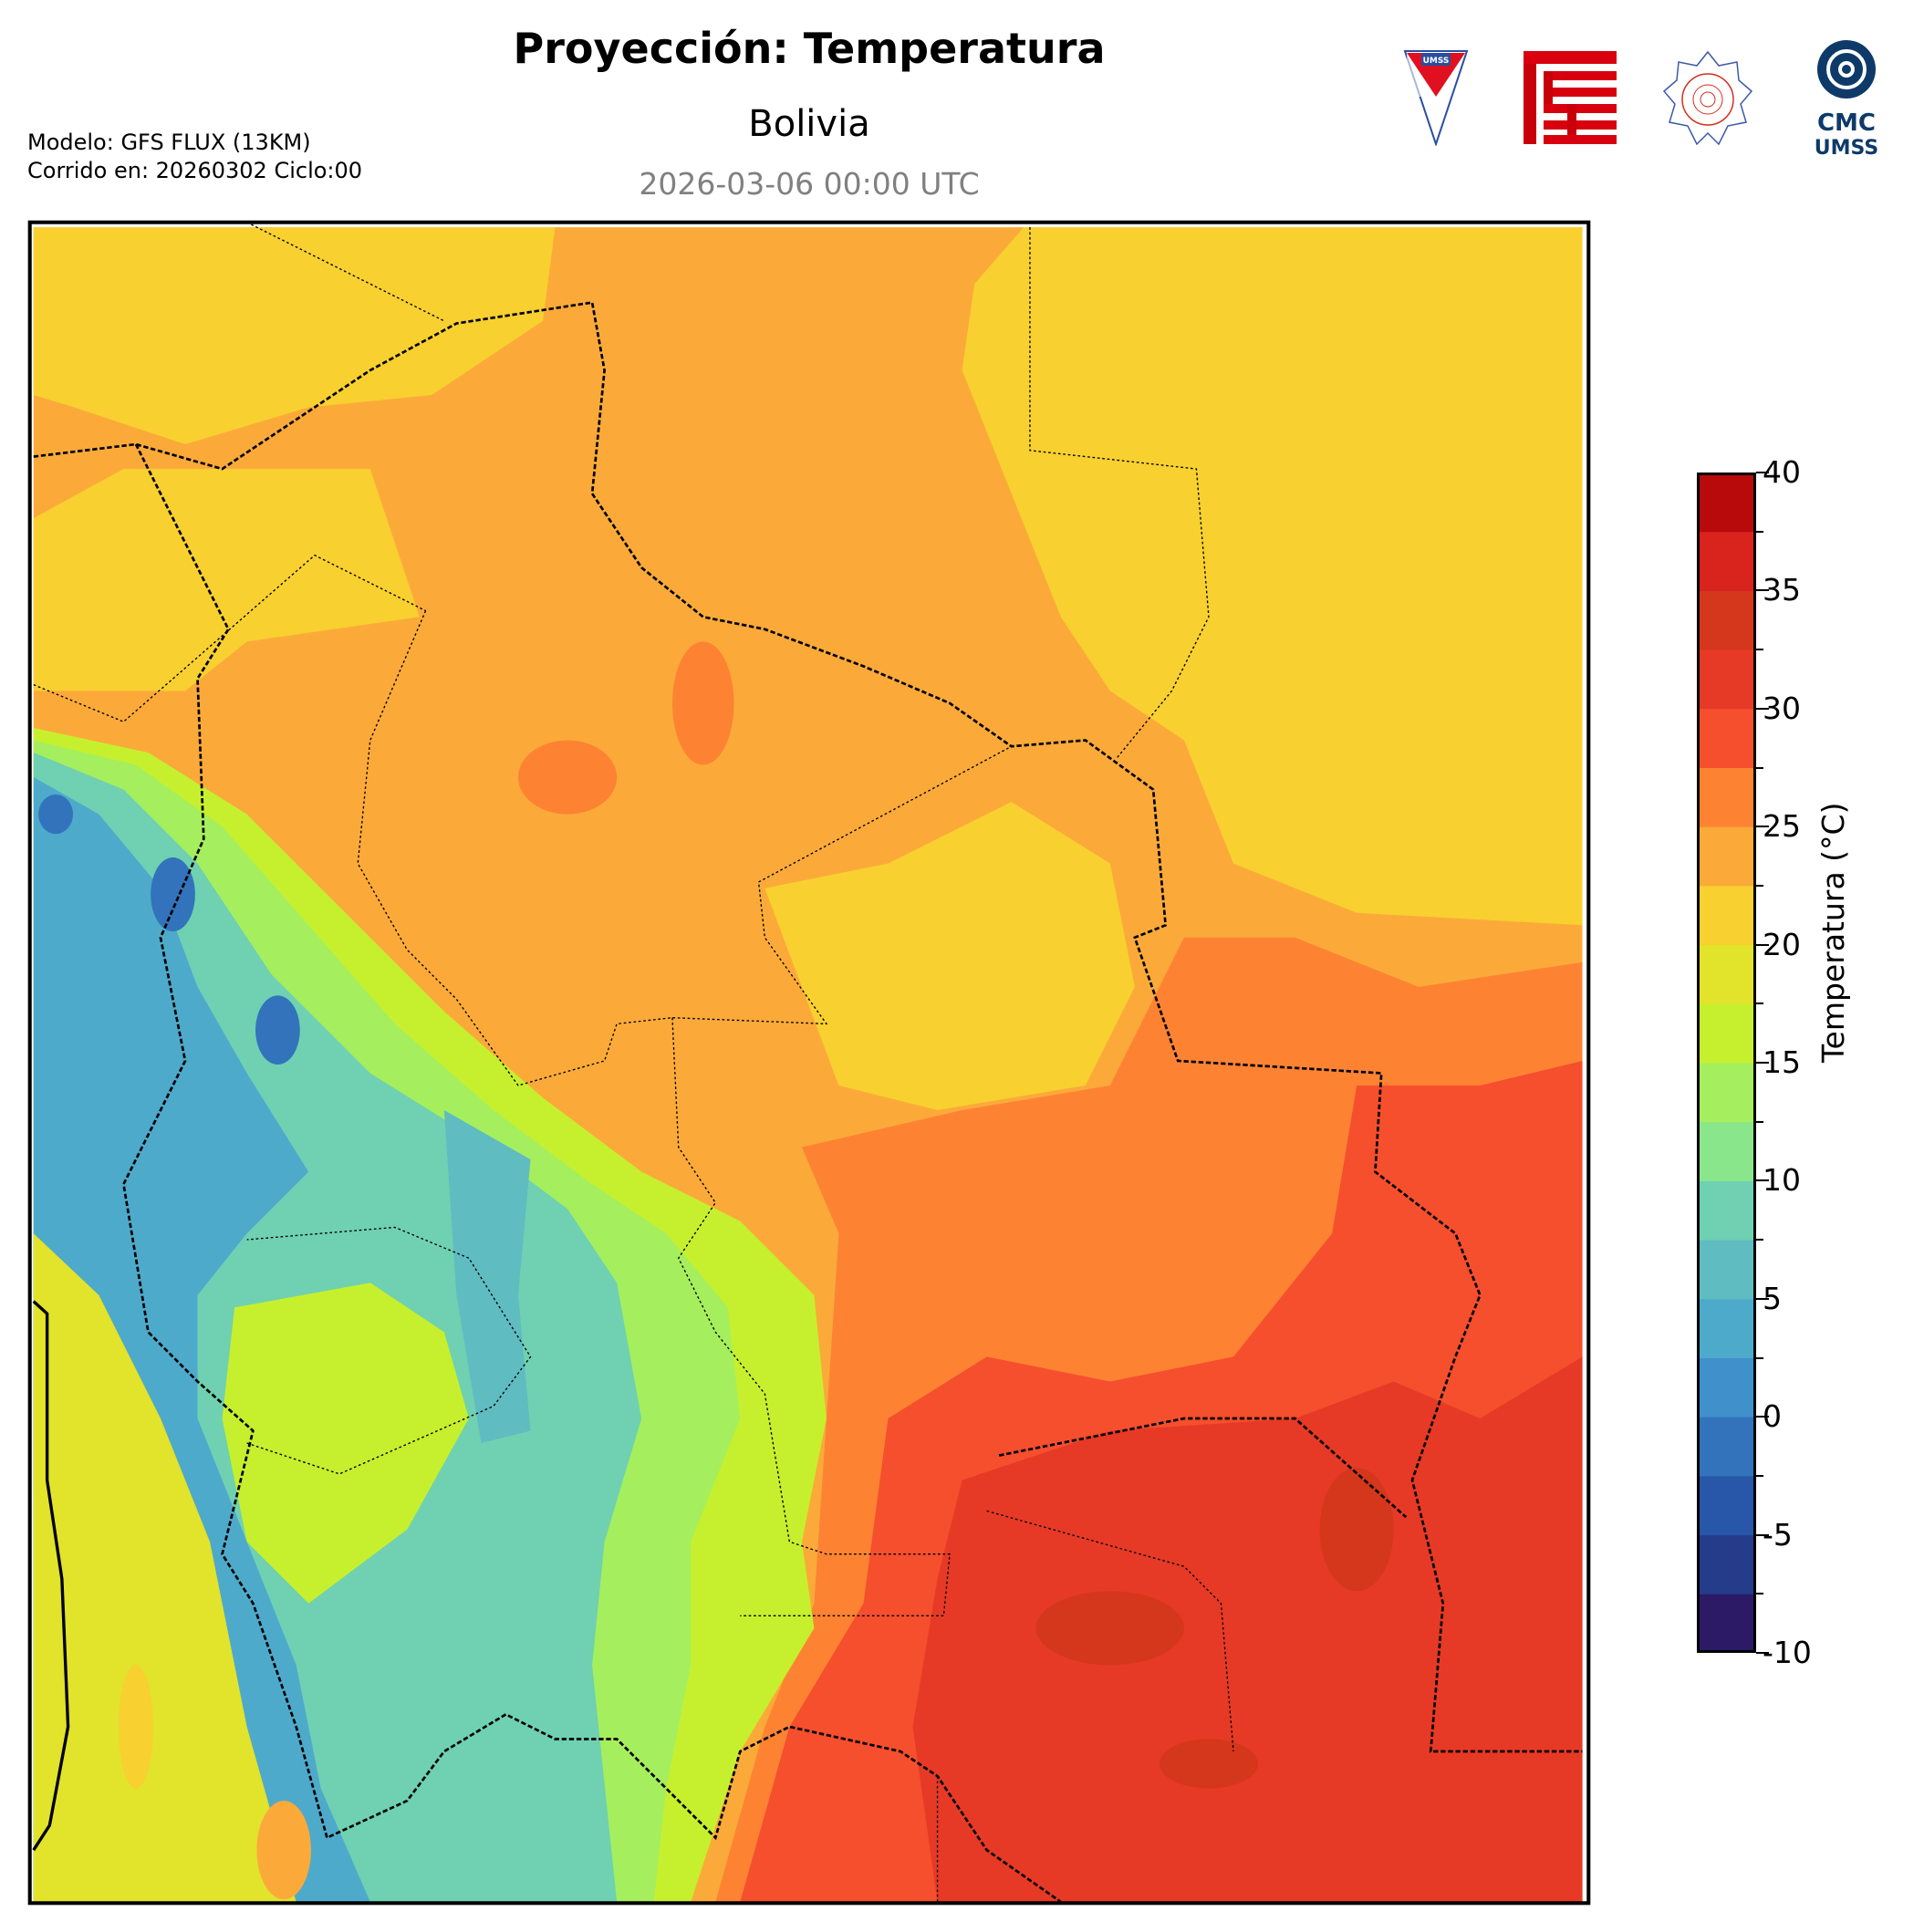 The width and height of the screenshot is (1924, 1932). Describe the element at coordinates (1782, 472) in the screenshot. I see `colorbar-tick-label: 40` at that location.